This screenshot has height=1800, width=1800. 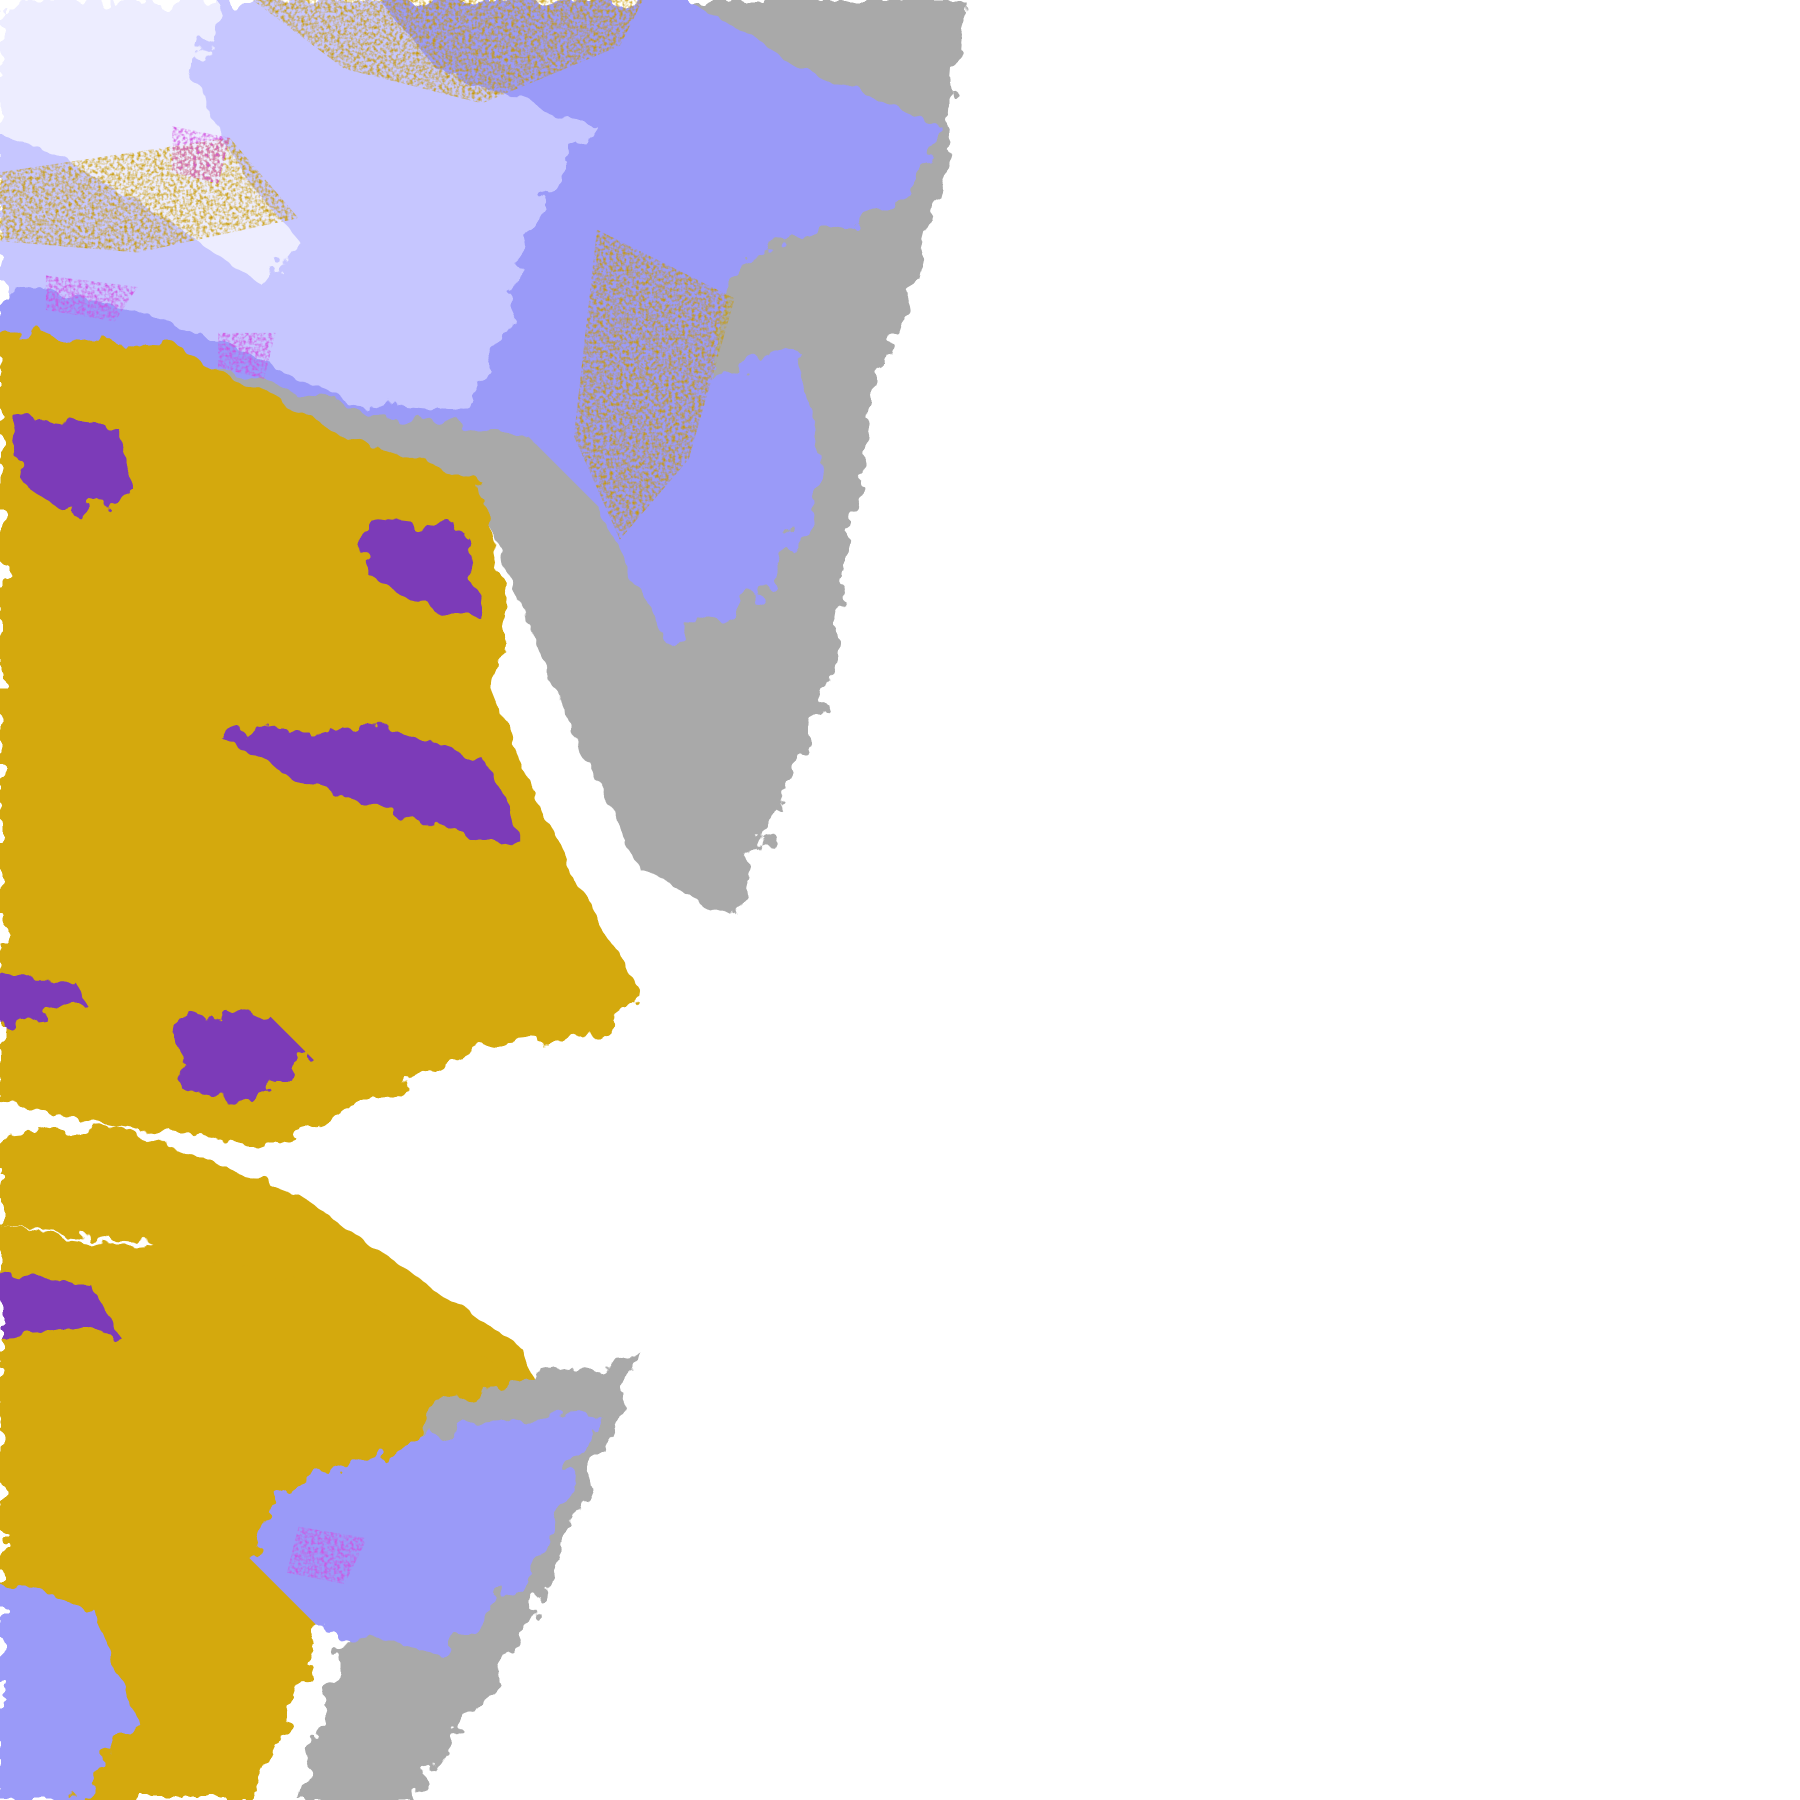 What do you see at coordinates (206, 855) in the screenshot?
I see `magenta-speckles` at bounding box center [206, 855].